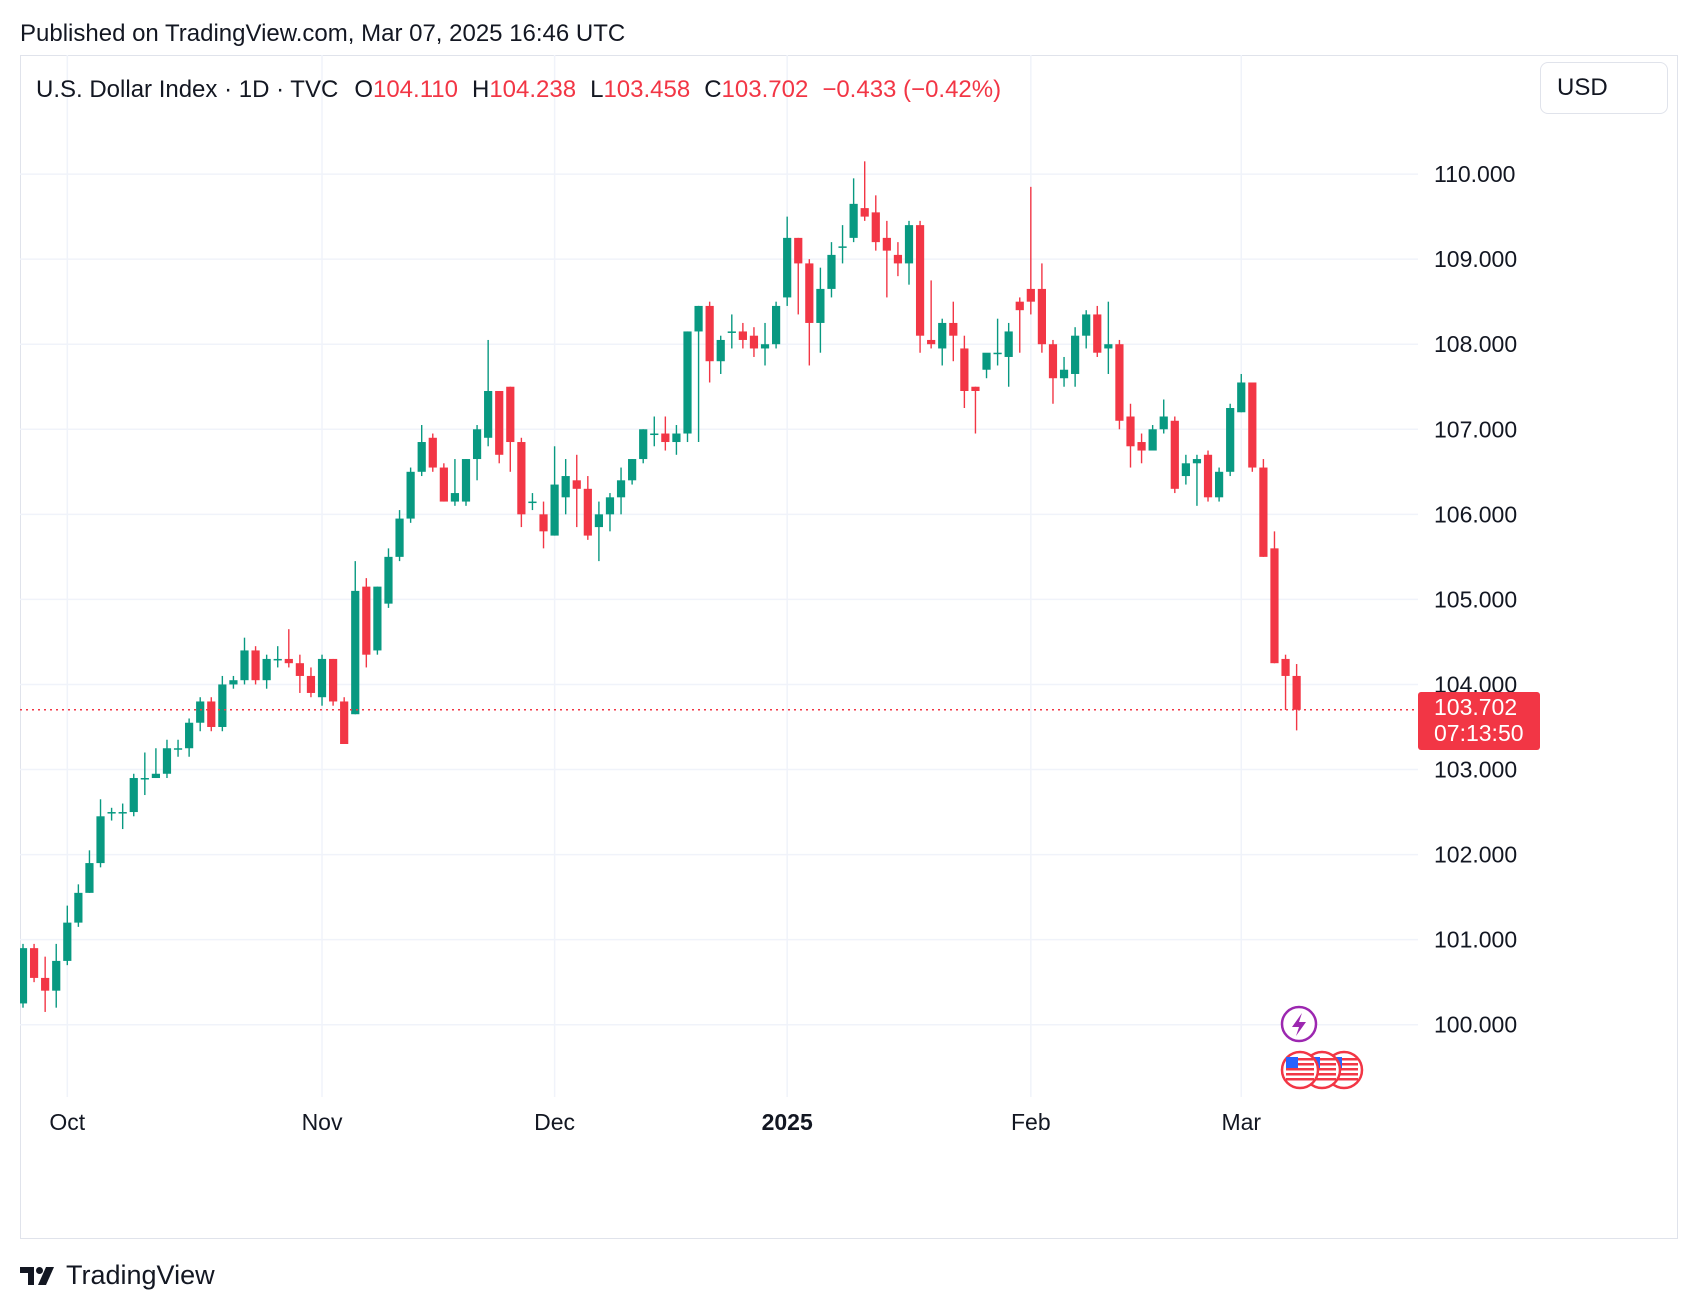 This screenshot has height=1308, width=1694. I want to click on y-tick-label: 105.000, so click(1475, 599).